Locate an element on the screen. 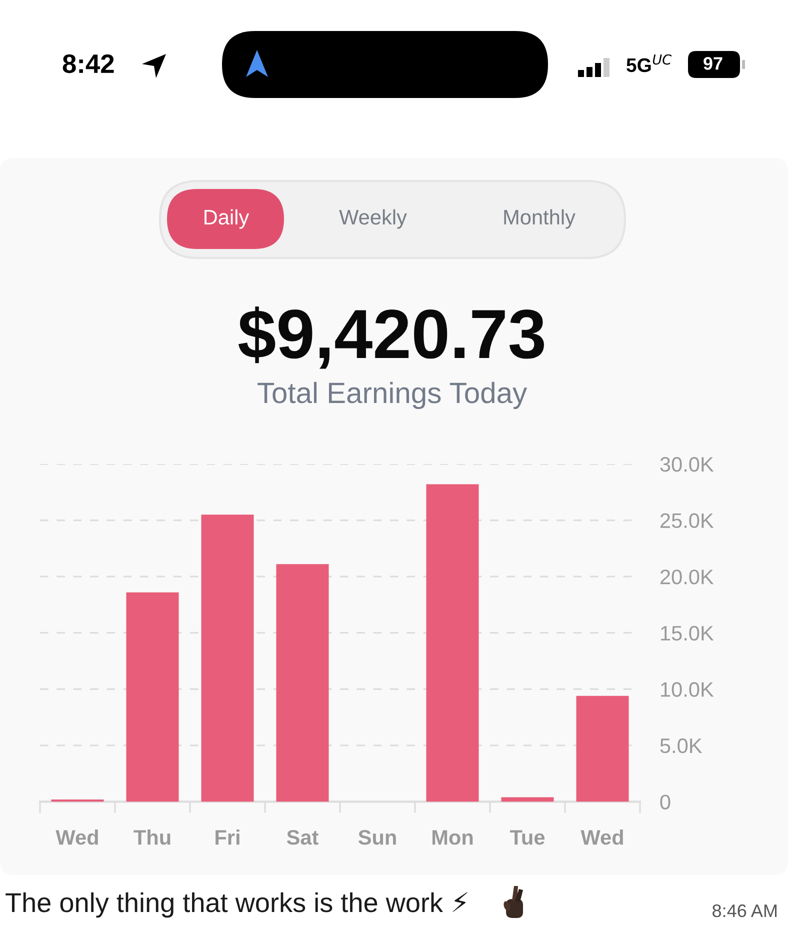 The height and width of the screenshot is (930, 788). y-tick-label: 25.0K is located at coordinates (687, 520).